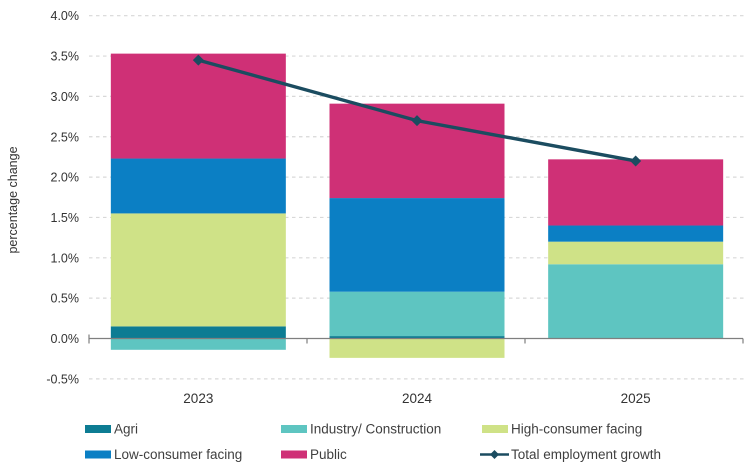 This screenshot has height=473, width=756. I want to click on y-tick-label: 1.5%, so click(65, 218).